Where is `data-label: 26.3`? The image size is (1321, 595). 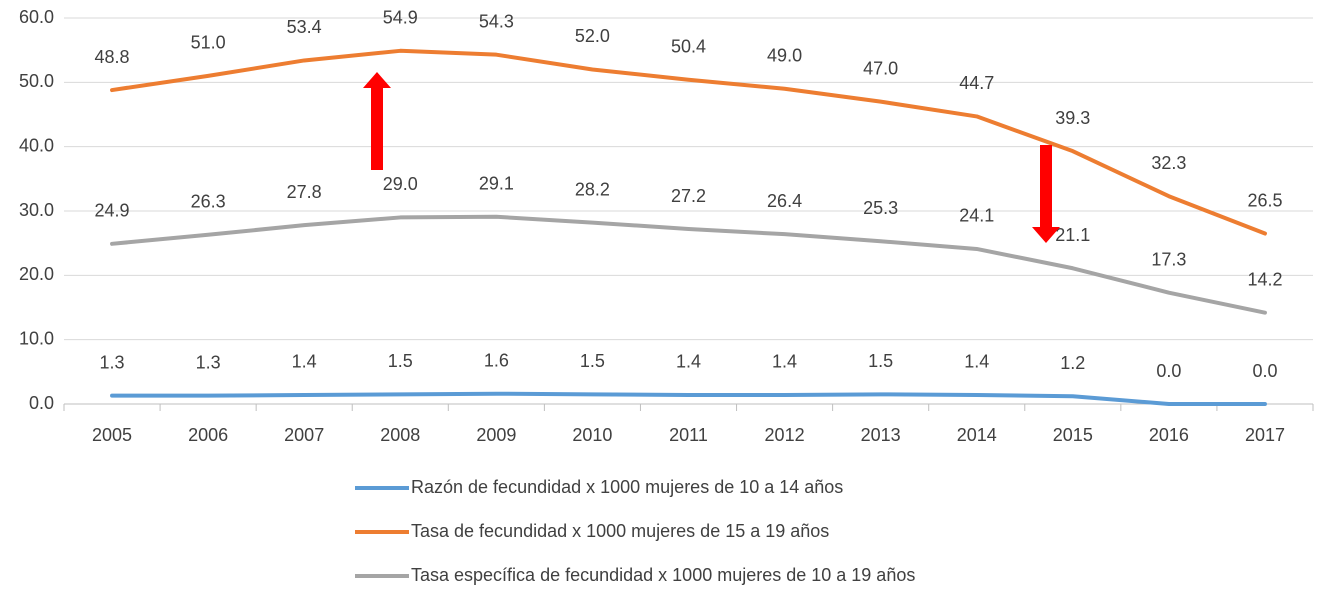
data-label: 26.3 is located at coordinates (208, 202).